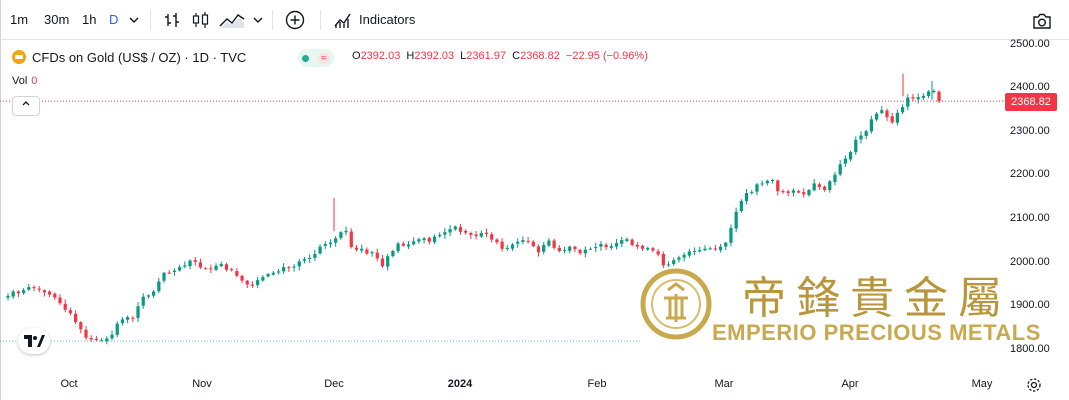  What do you see at coordinates (516, 56) in the screenshot?
I see `close-label: C` at bounding box center [516, 56].